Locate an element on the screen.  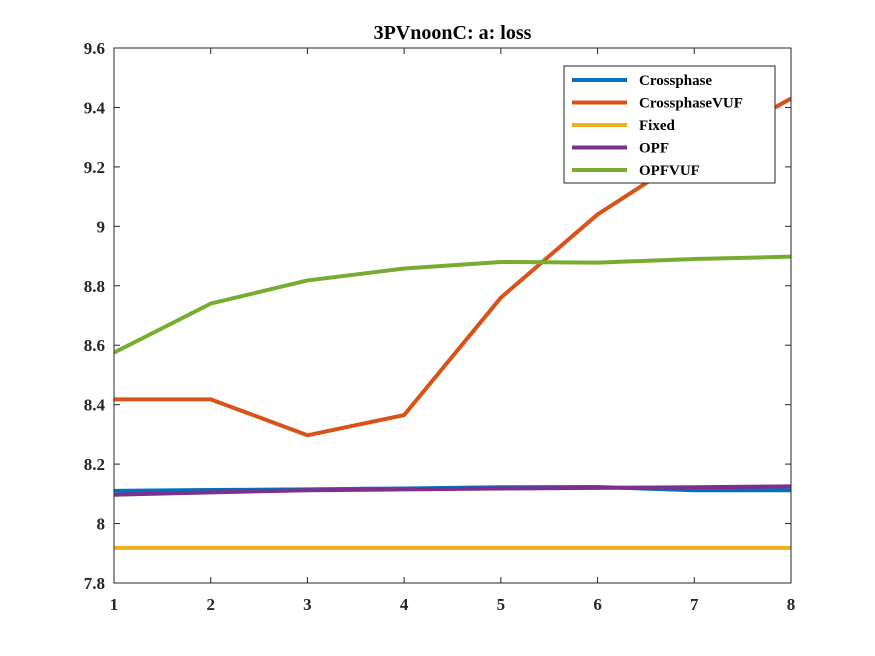
x-tick-label: 7 is located at coordinates (694, 604).